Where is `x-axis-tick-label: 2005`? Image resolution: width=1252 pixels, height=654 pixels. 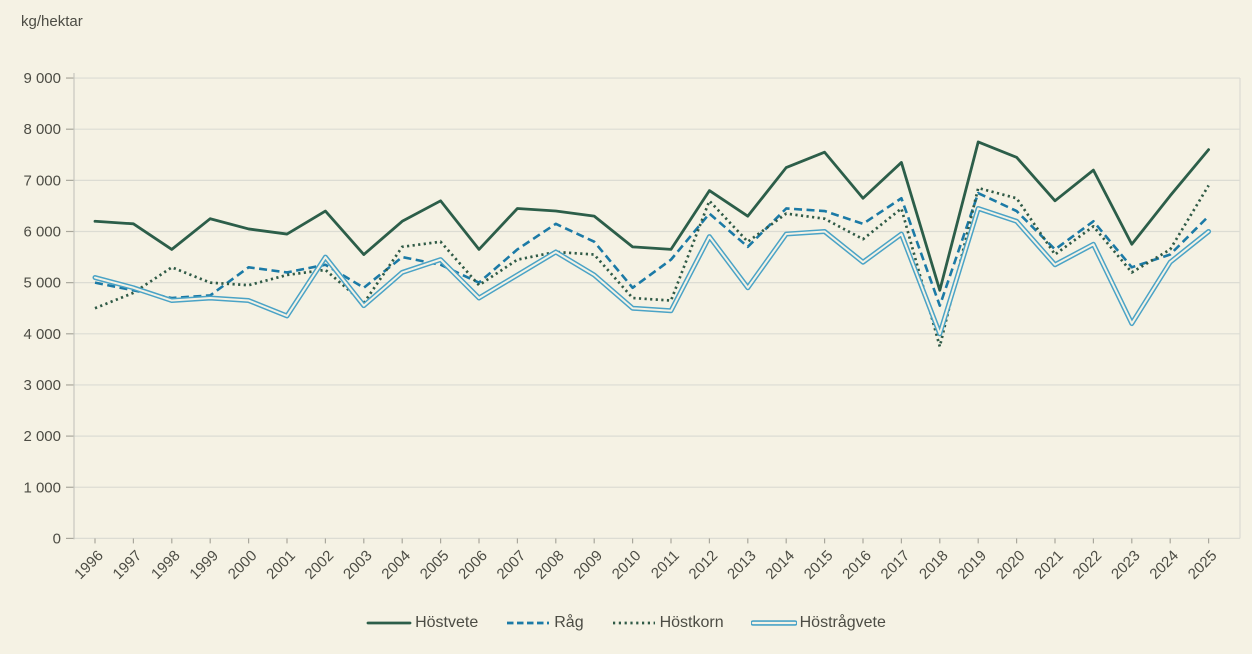
x-axis-tick-label: 2005 is located at coordinates (435, 565).